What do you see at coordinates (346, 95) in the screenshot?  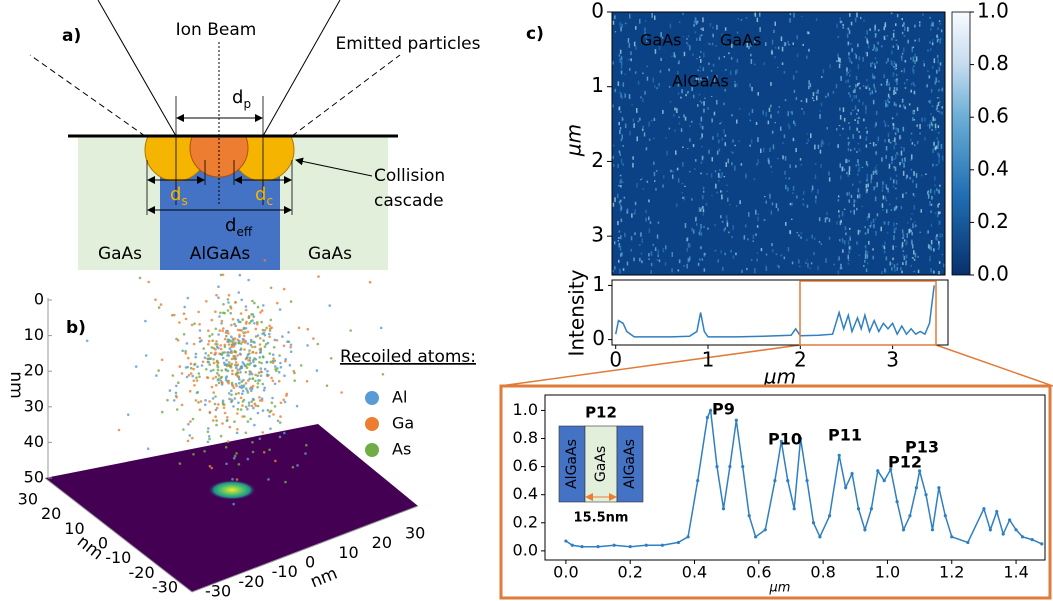 I see `emit-line` at bounding box center [346, 95].